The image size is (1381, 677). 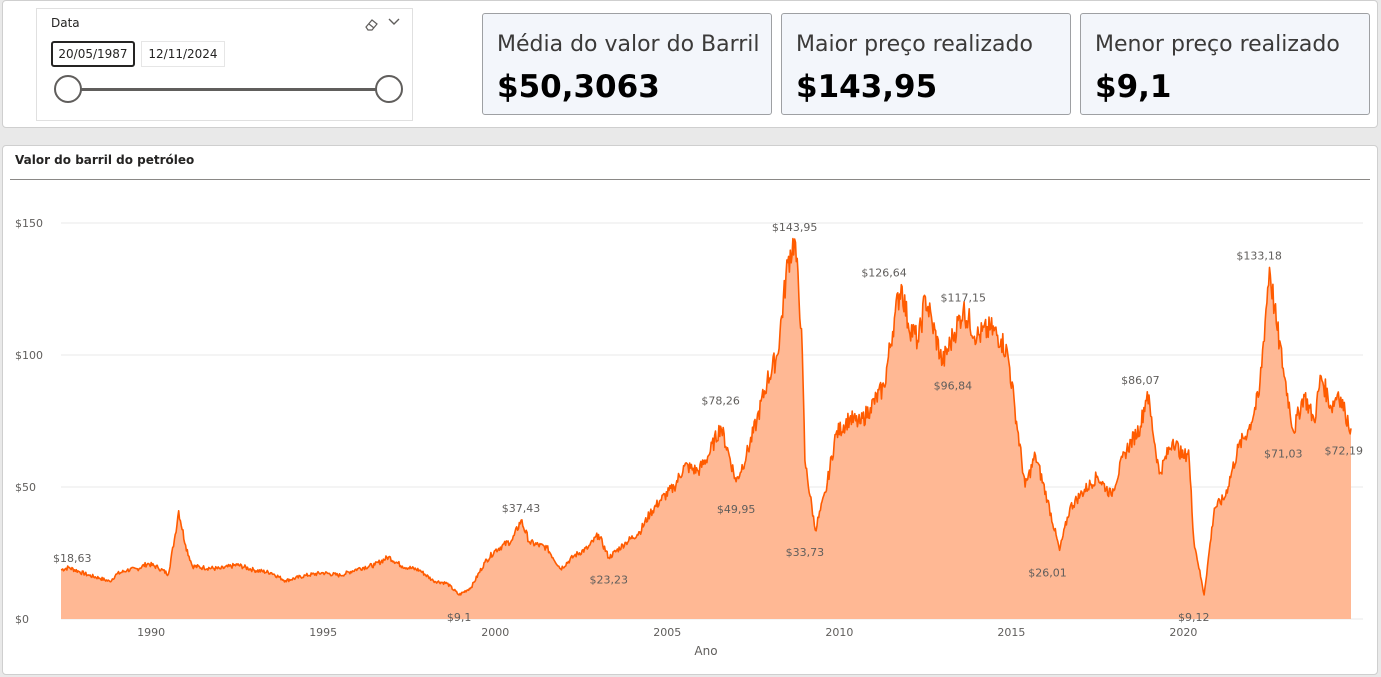 What do you see at coordinates (1194, 617) in the screenshot?
I see `data-label: $9,12` at bounding box center [1194, 617].